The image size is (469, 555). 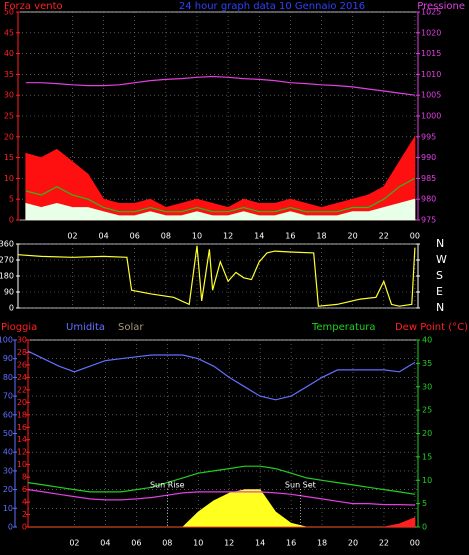 What do you see at coordinates (7, 244) in the screenshot?
I see `y-tick-label: 360` at bounding box center [7, 244].